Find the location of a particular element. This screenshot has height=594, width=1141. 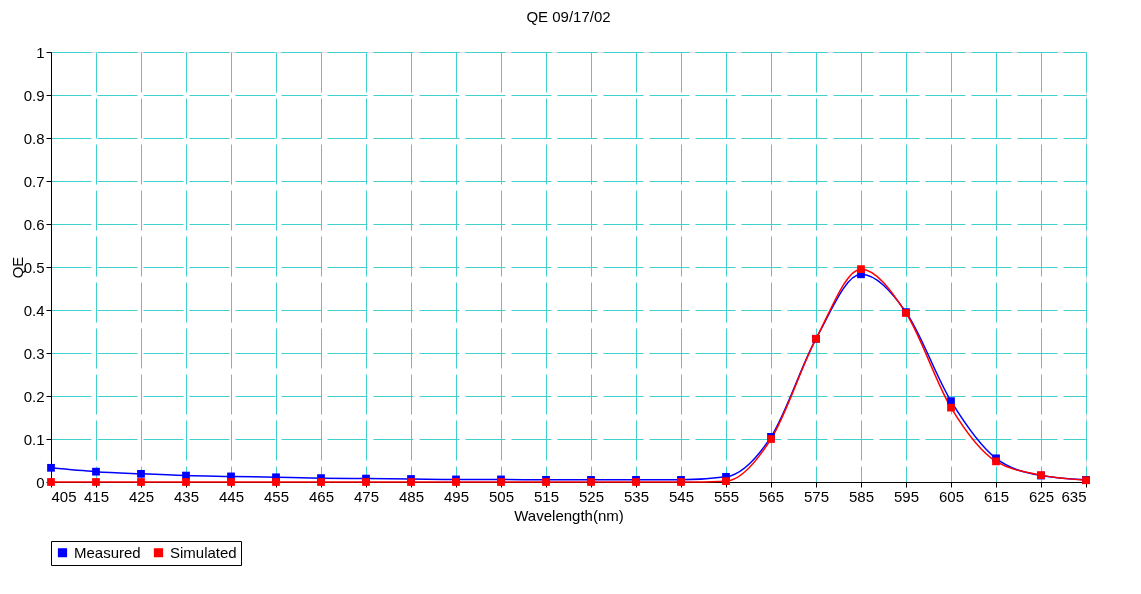

x-tick-label: 425 is located at coordinates (141, 496).